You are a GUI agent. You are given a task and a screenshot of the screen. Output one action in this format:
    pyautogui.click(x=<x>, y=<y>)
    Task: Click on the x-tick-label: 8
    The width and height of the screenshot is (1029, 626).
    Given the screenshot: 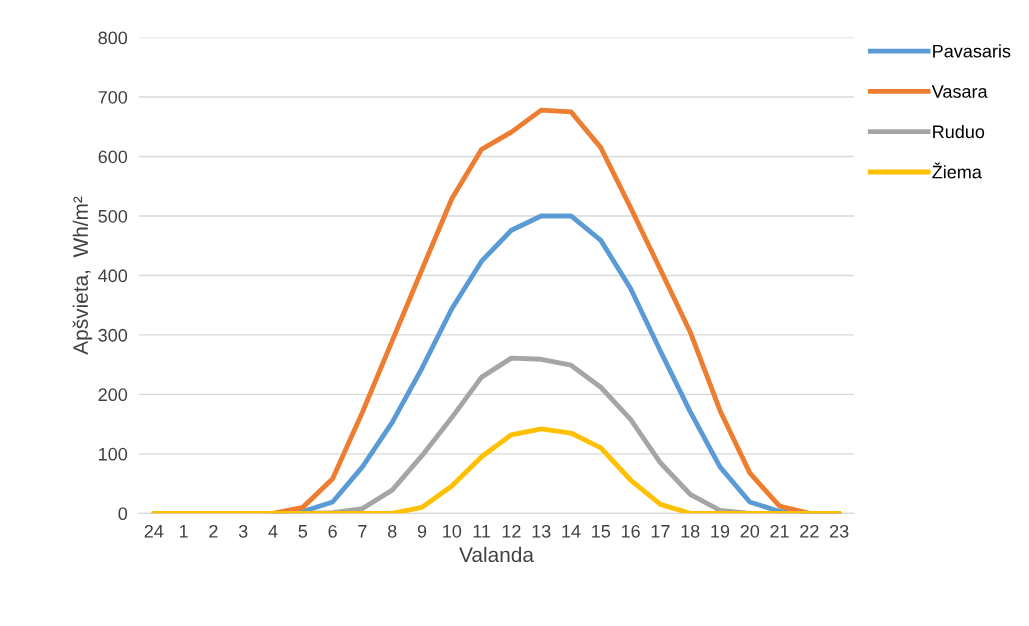 What is the action you would take?
    pyautogui.click(x=392, y=531)
    